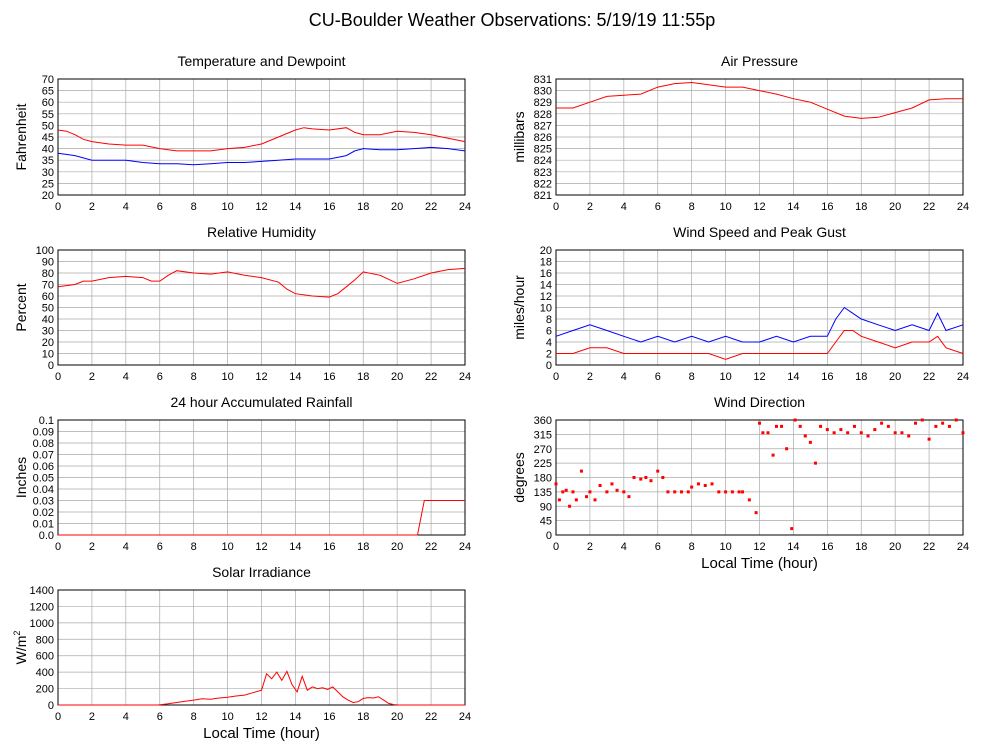  What do you see at coordinates (20, 648) in the screenshot?
I see `y-axis-label: W/m2` at bounding box center [20, 648].